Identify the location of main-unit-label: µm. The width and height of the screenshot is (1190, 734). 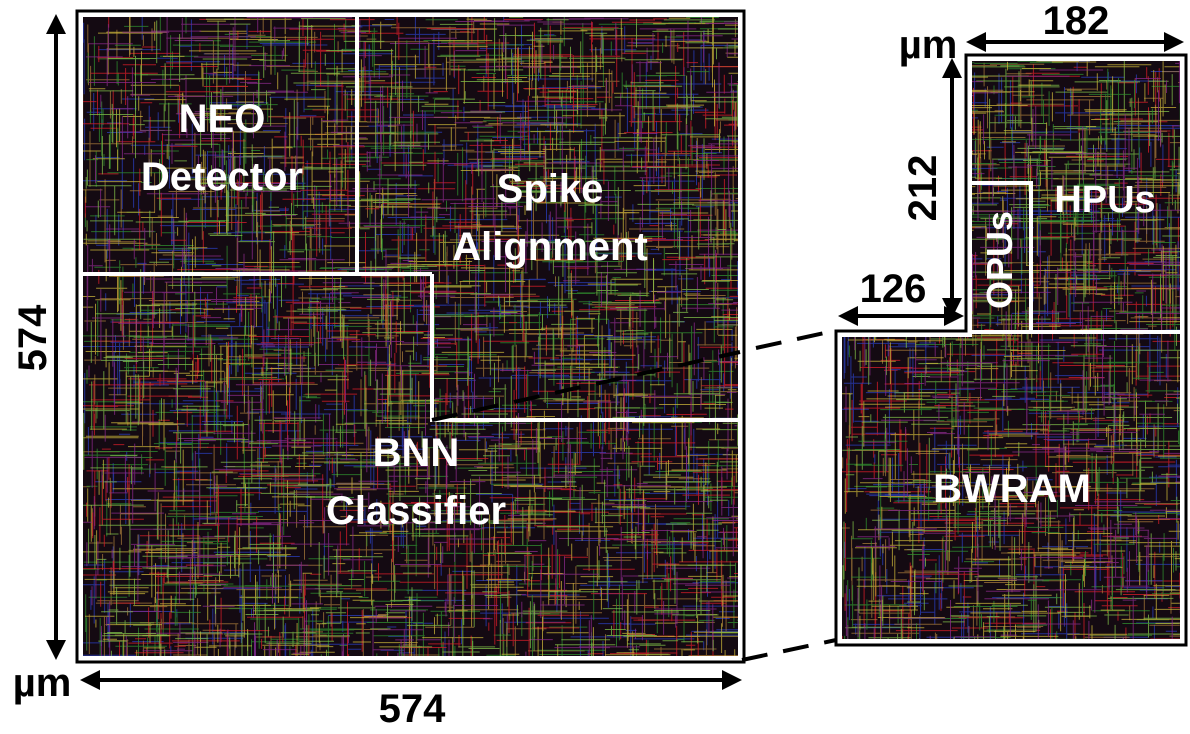
(42, 683).